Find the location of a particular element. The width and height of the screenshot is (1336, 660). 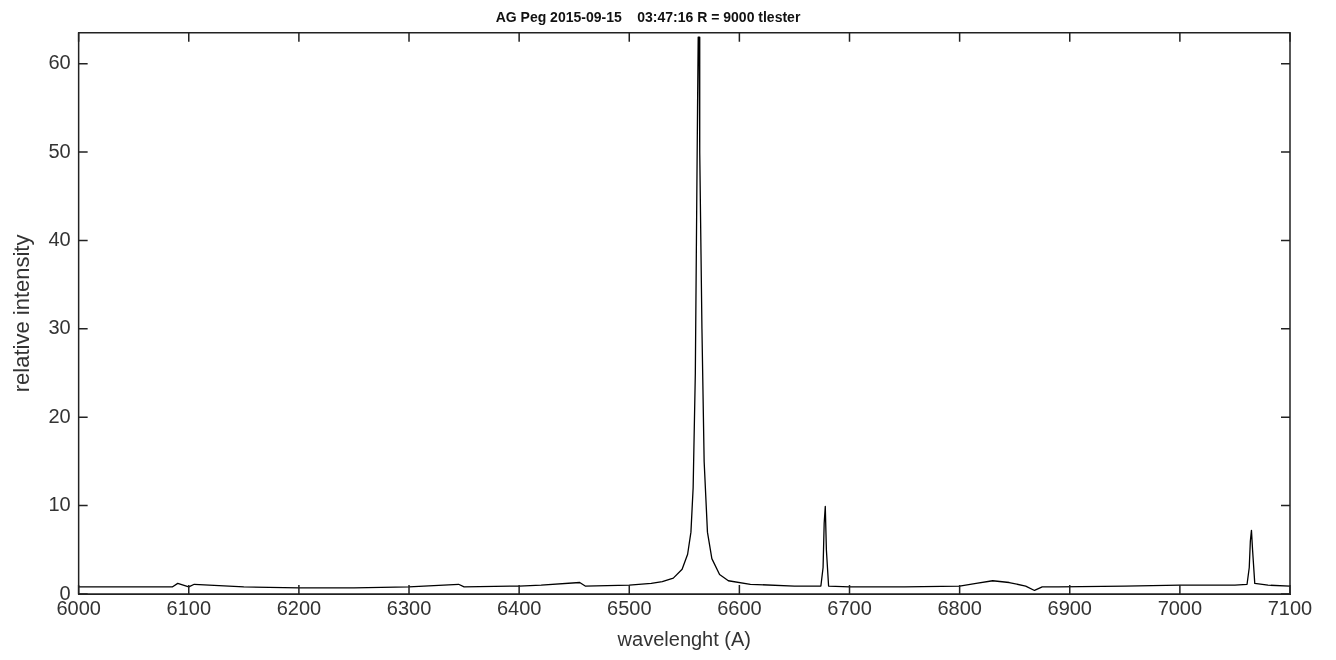

y-tick-label: 40 is located at coordinates (59, 239).